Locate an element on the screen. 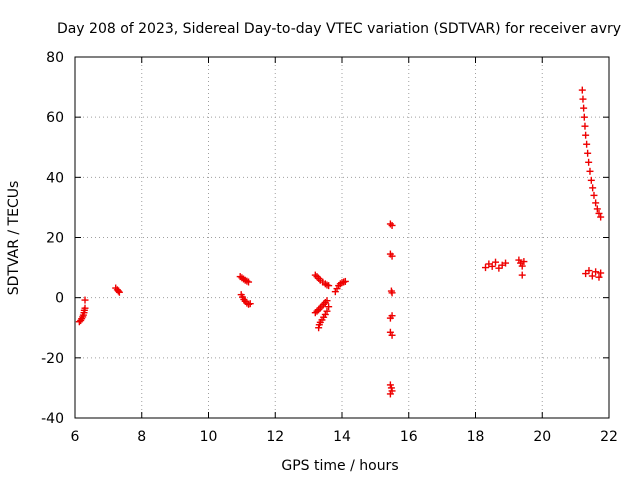 This screenshot has height=480, width=640. x-tick-label: 10 is located at coordinates (209, 437).